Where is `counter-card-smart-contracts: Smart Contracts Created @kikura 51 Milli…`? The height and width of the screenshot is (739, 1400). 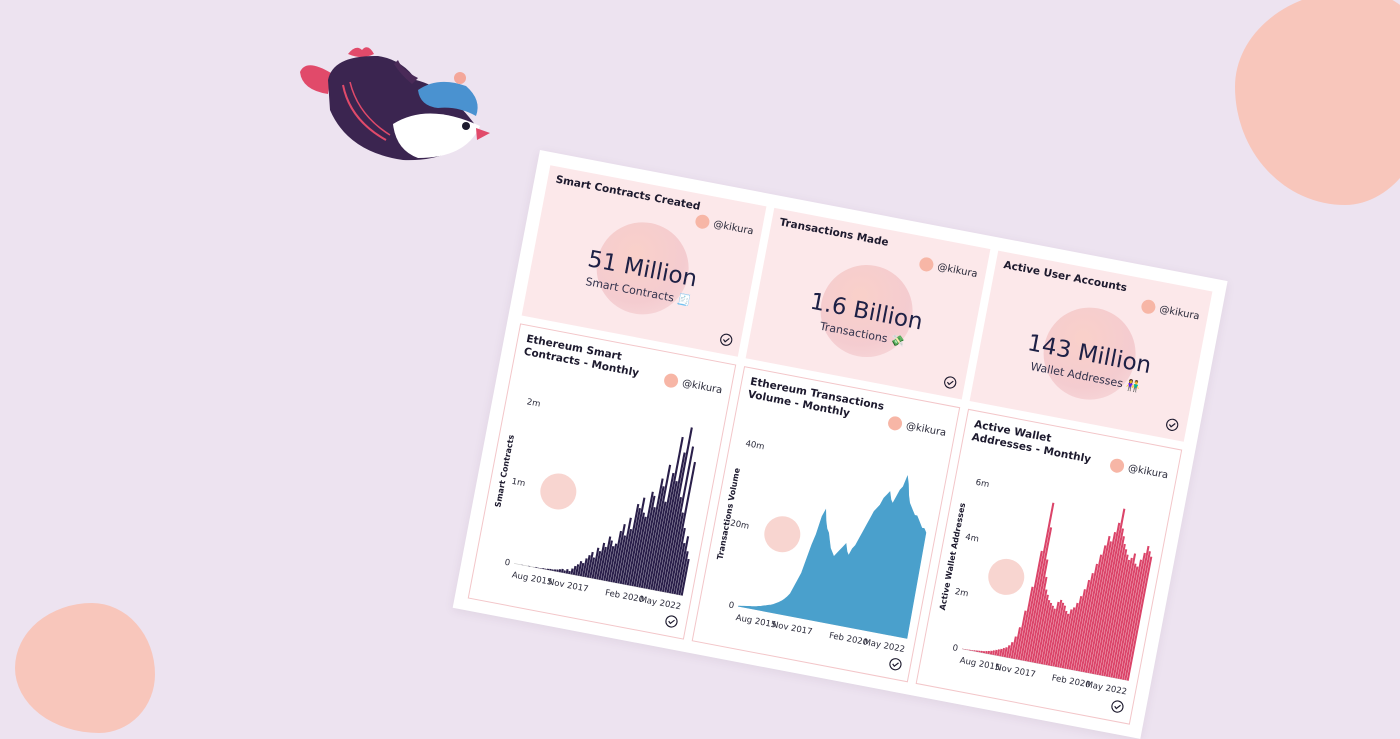
counter-card-smart-contracts: Smart Contracts Created @kikura 51 Milli… is located at coordinates (644, 261).